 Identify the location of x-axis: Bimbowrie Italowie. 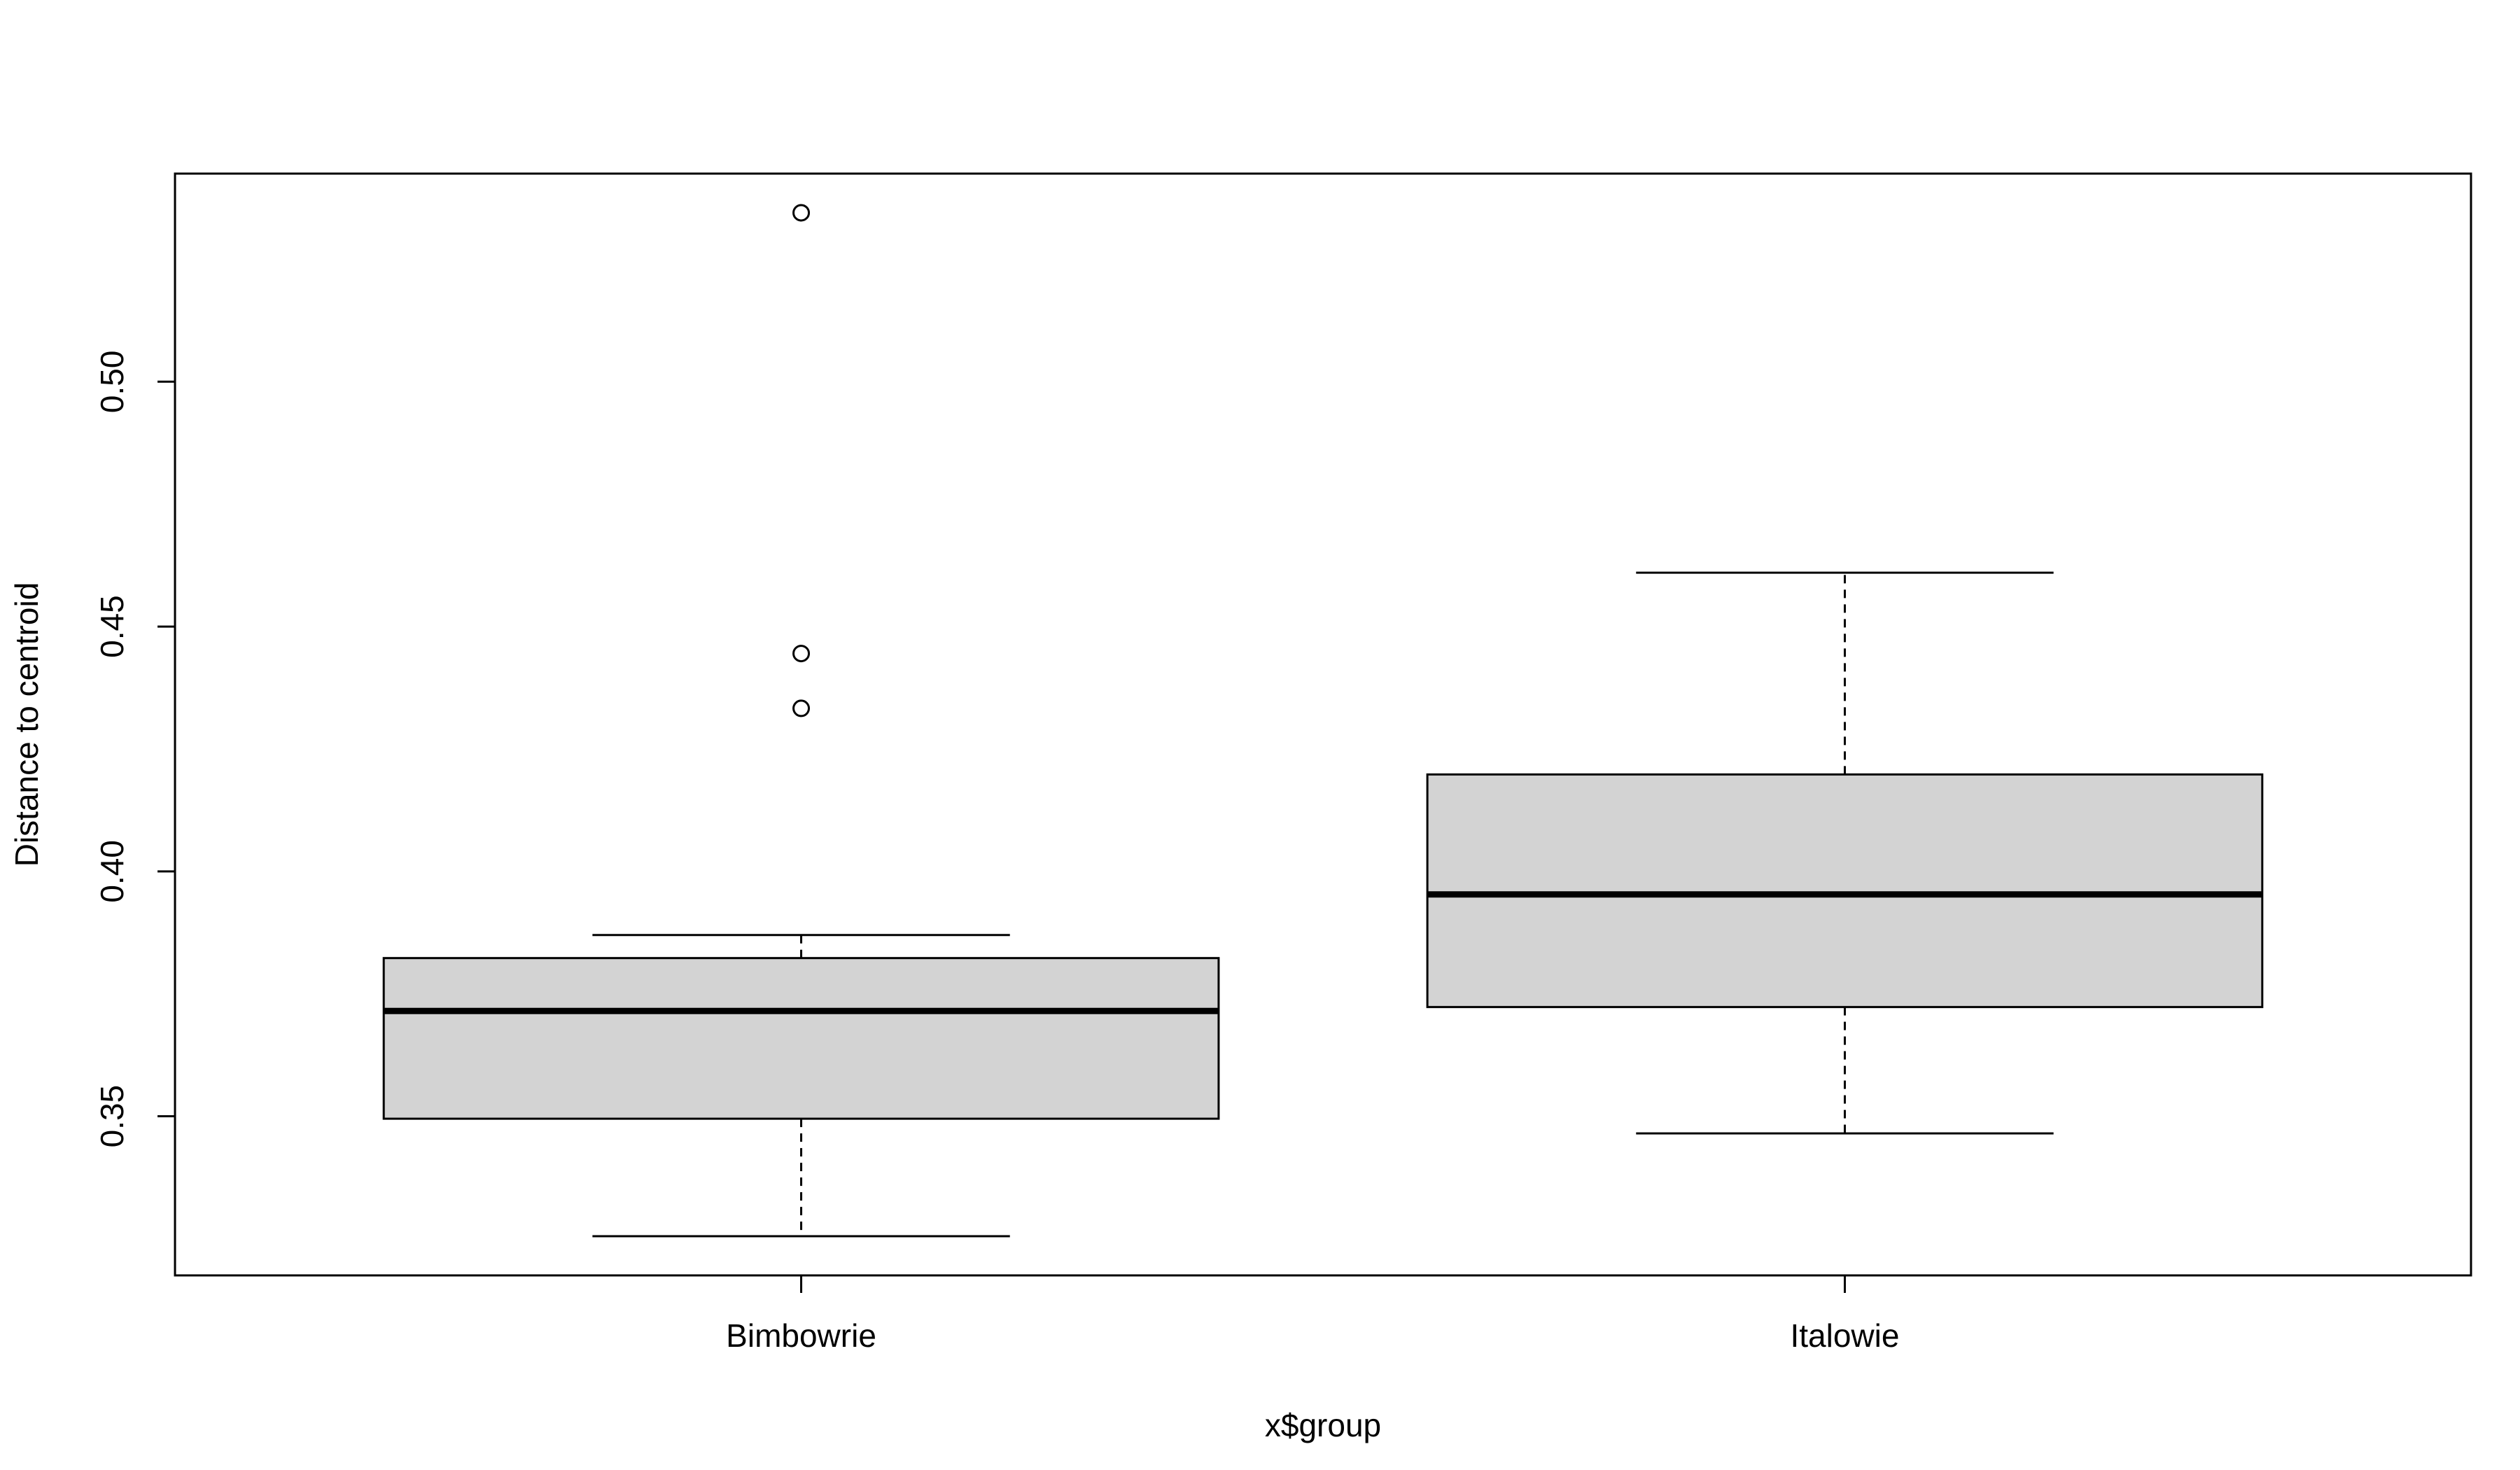
(1312, 1314).